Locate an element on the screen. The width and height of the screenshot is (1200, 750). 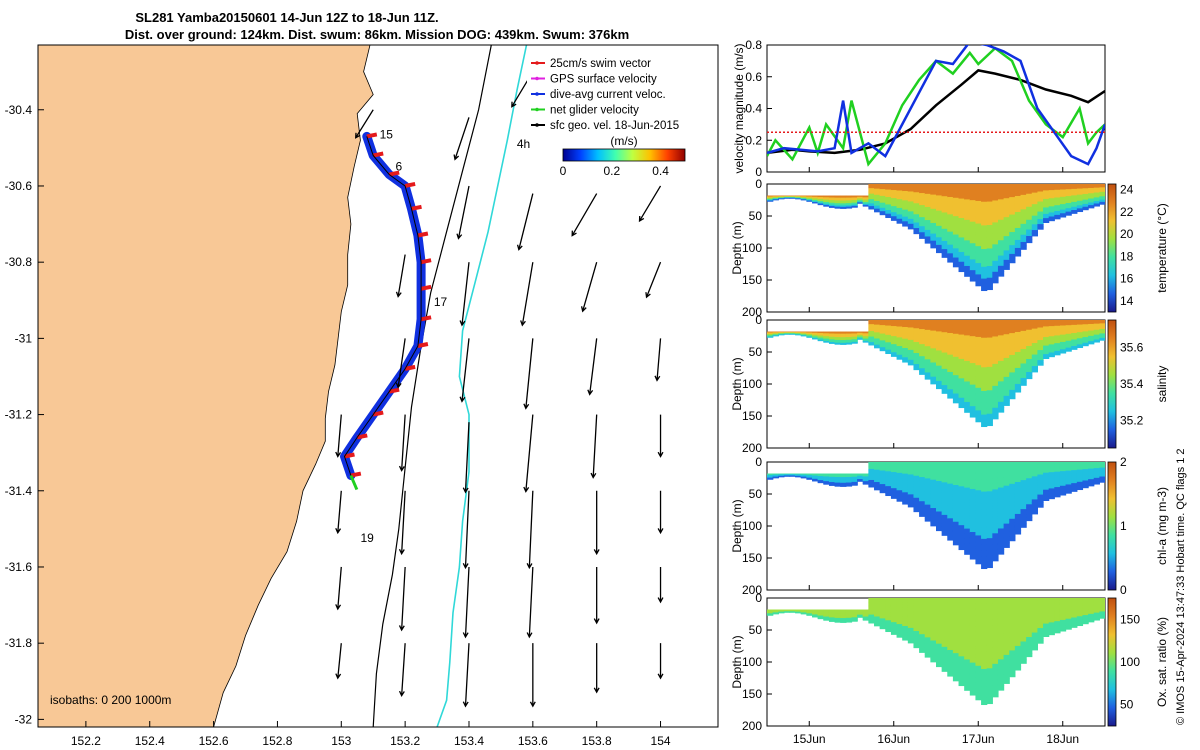
section-ytick-label: 0 is located at coordinates (758, 320).